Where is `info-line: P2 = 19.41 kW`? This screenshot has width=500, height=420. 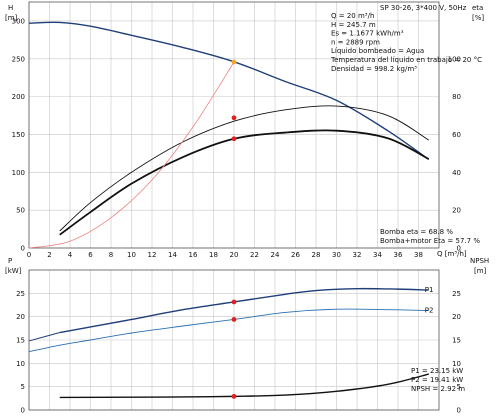
info-line: P2 = 19.41 kW is located at coordinates (437, 380).